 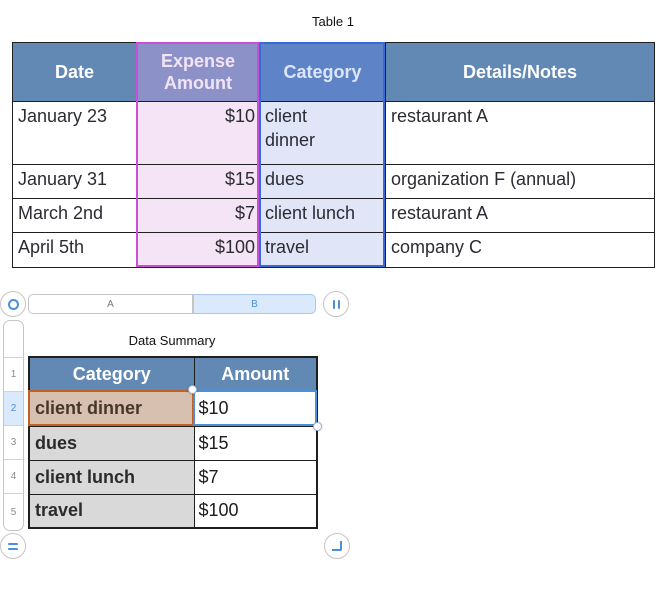 I want to click on row-header-3: 3, so click(x=13, y=442).